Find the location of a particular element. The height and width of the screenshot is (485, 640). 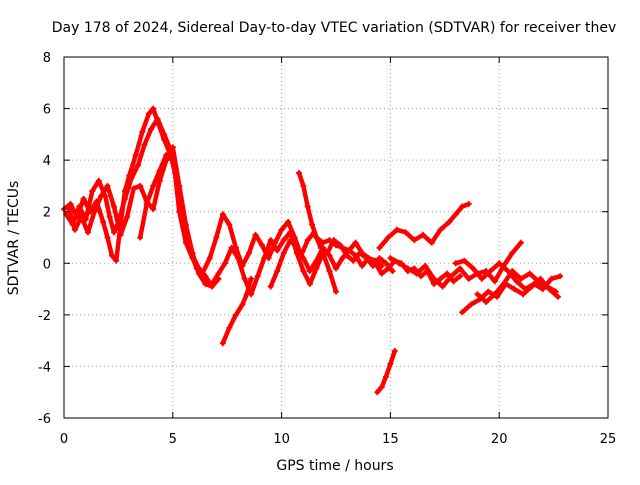

x-tick-label: 25 is located at coordinates (608, 439).